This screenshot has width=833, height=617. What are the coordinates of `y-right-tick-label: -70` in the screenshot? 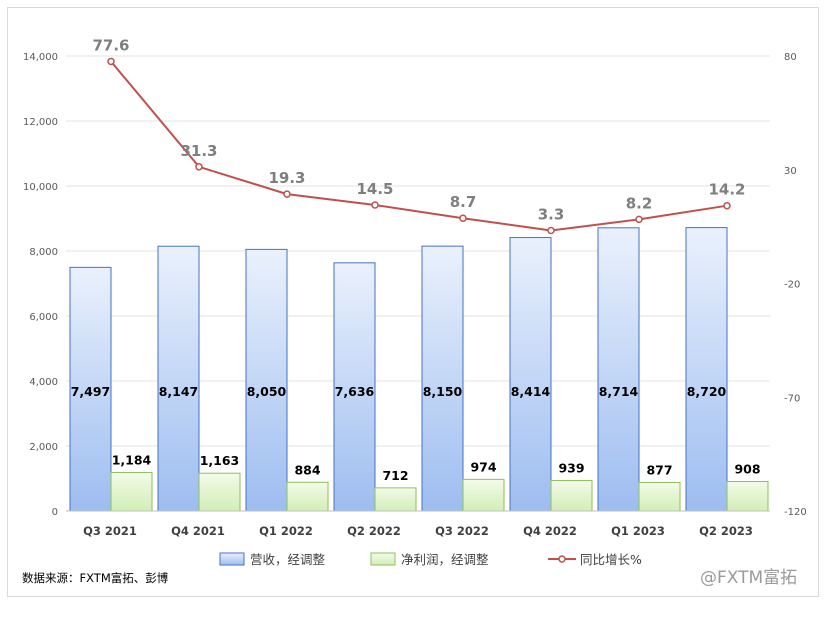 It's located at (792, 398).